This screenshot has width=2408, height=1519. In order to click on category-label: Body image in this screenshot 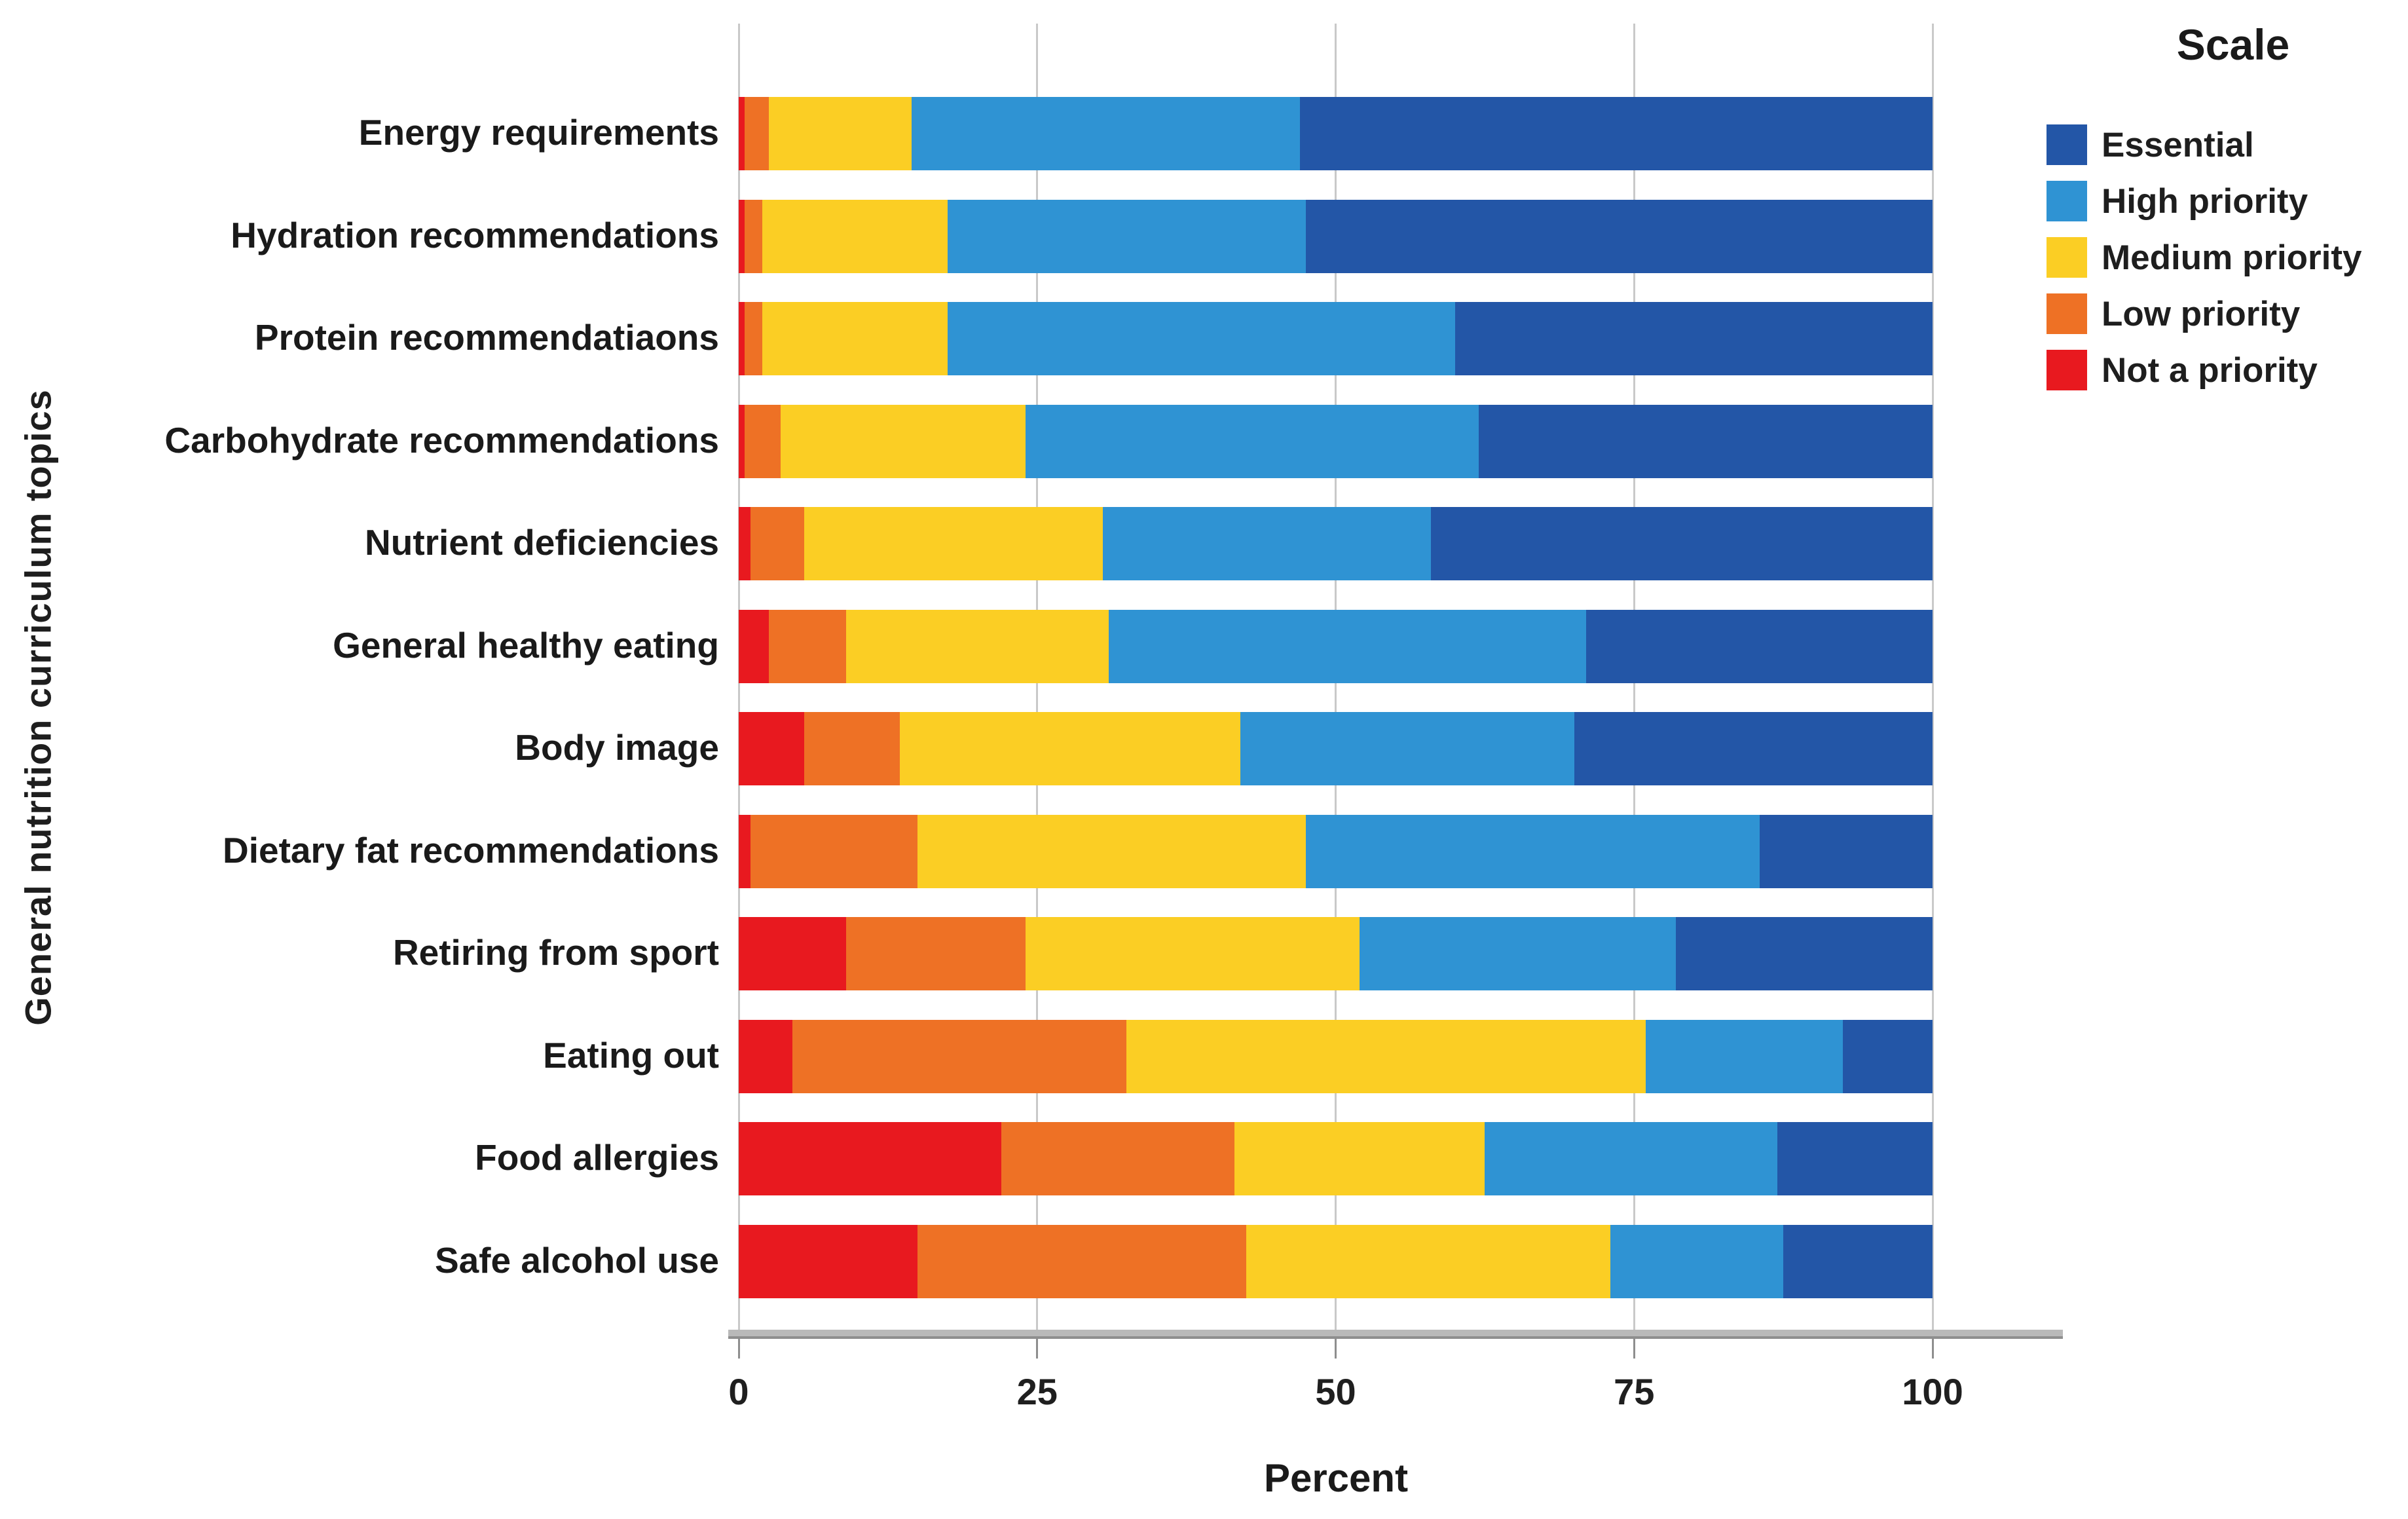, I will do `click(617, 747)`.